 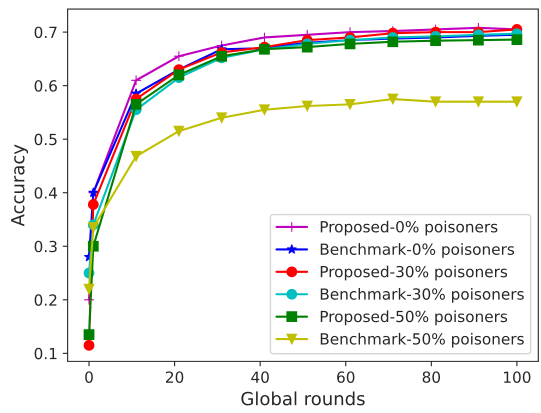 What do you see at coordinates (417, 250) in the screenshot?
I see `legend-label: Benchmark-0% poisoners` at bounding box center [417, 250].